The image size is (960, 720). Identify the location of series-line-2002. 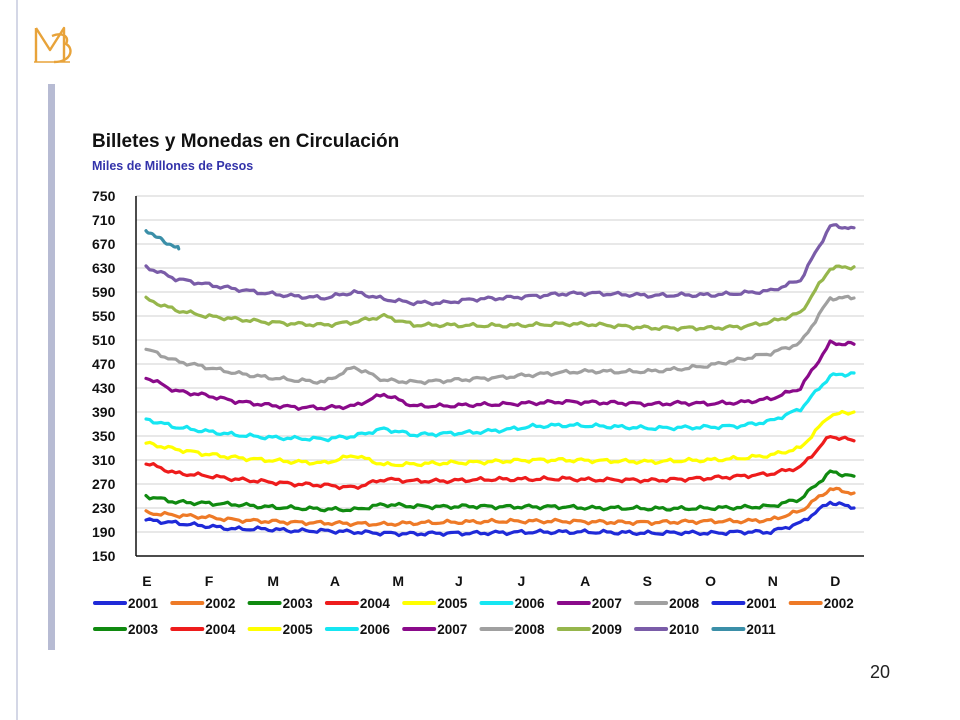
(500, 507).